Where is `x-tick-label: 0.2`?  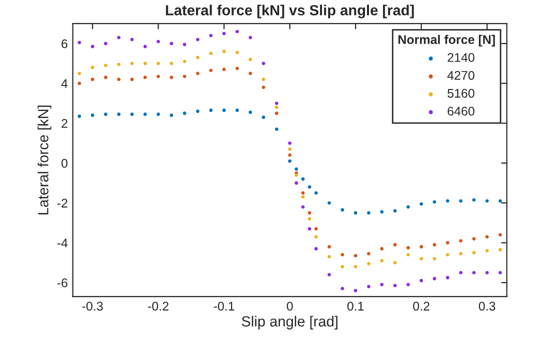 x-tick-label: 0.2 is located at coordinates (421, 306).